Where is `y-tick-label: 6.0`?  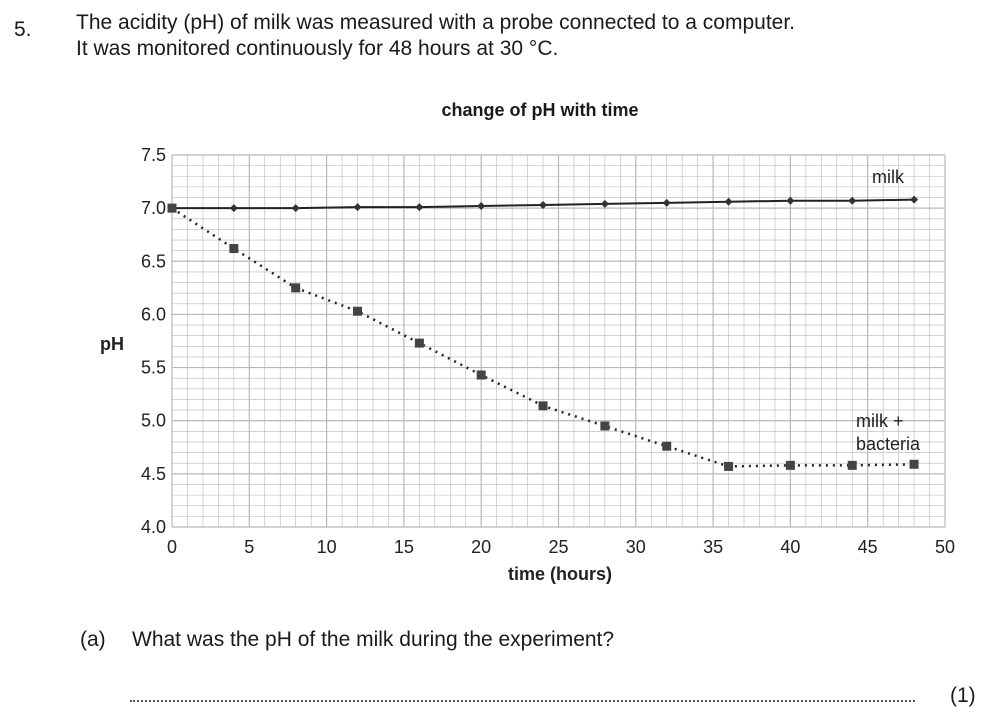
y-tick-label: 6.0 is located at coordinates (153, 314).